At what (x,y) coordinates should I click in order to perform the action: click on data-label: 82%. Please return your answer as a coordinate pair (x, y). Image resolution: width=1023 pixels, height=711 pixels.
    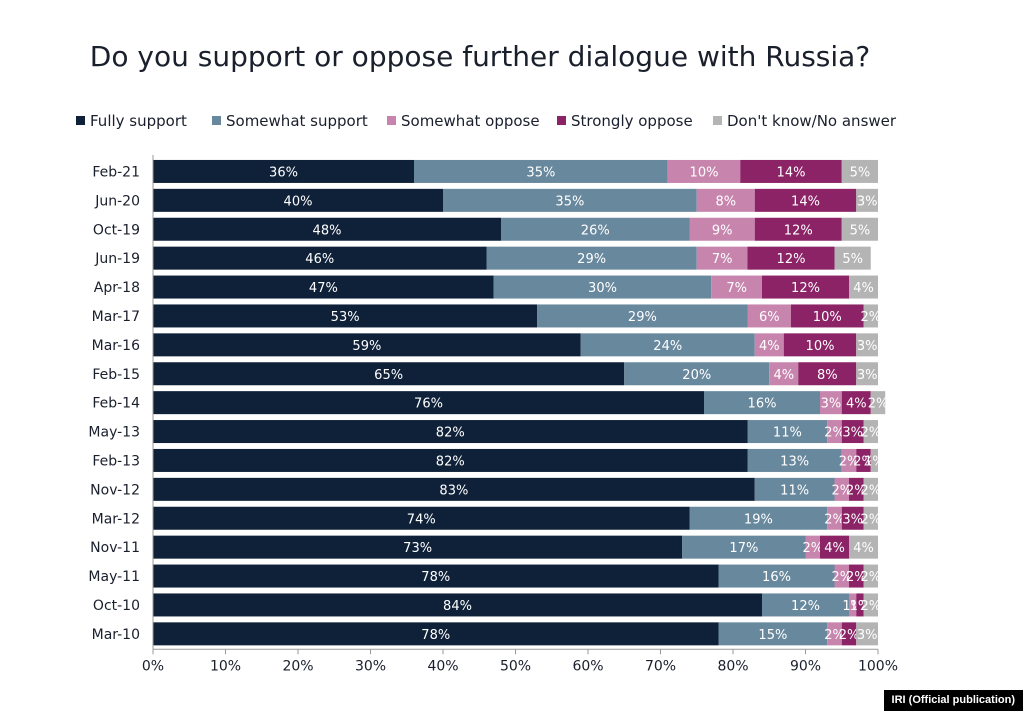
    Looking at the image, I should click on (450, 461).